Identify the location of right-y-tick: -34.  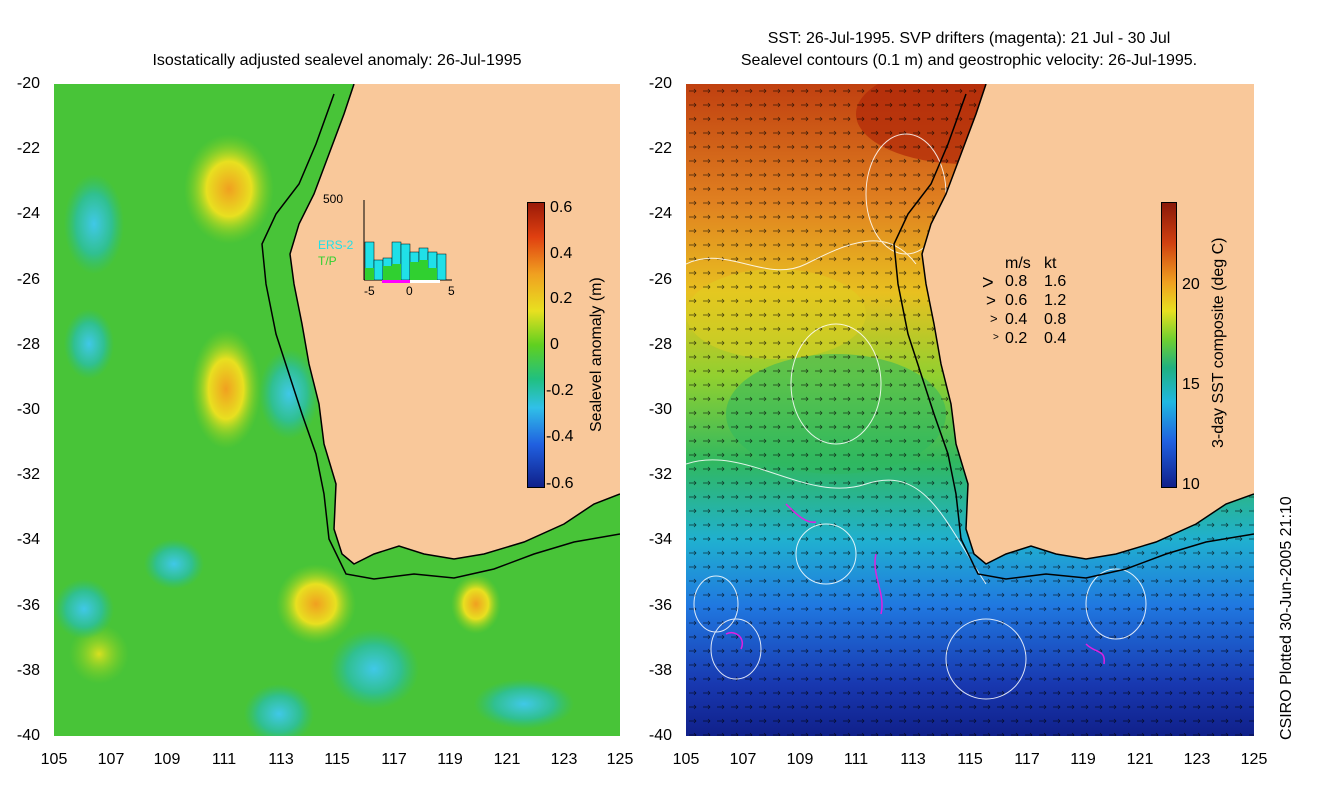
(660, 539).